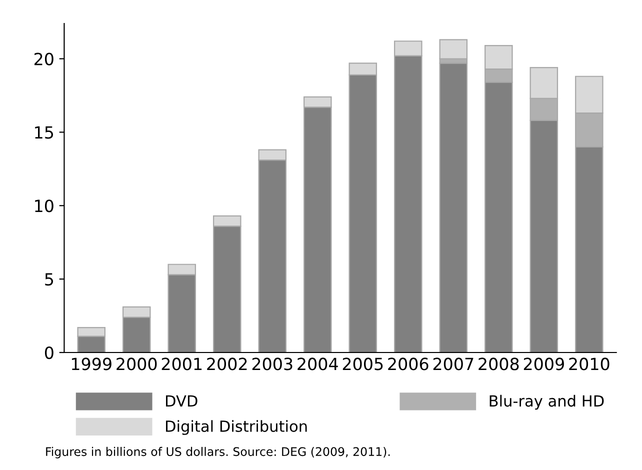 This screenshot has width=642, height=470. I want to click on y-tick-label: 0, so click(49, 353).